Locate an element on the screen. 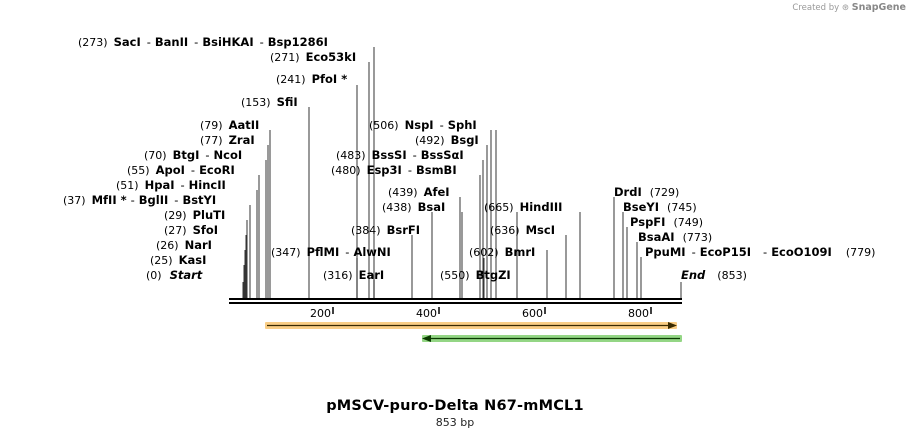 The height and width of the screenshot is (438, 910). dna-strand-top is located at coordinates (455, 299).